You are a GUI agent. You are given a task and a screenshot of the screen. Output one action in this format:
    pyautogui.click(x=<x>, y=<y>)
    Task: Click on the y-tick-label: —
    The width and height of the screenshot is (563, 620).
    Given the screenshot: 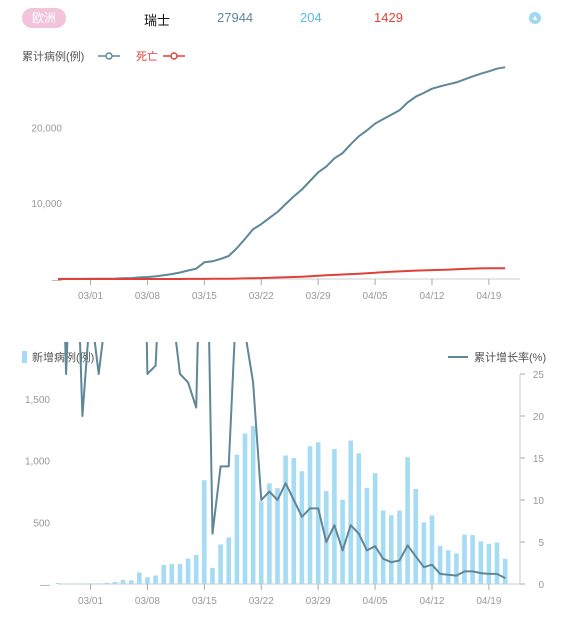 What is the action you would take?
    pyautogui.click(x=57, y=280)
    